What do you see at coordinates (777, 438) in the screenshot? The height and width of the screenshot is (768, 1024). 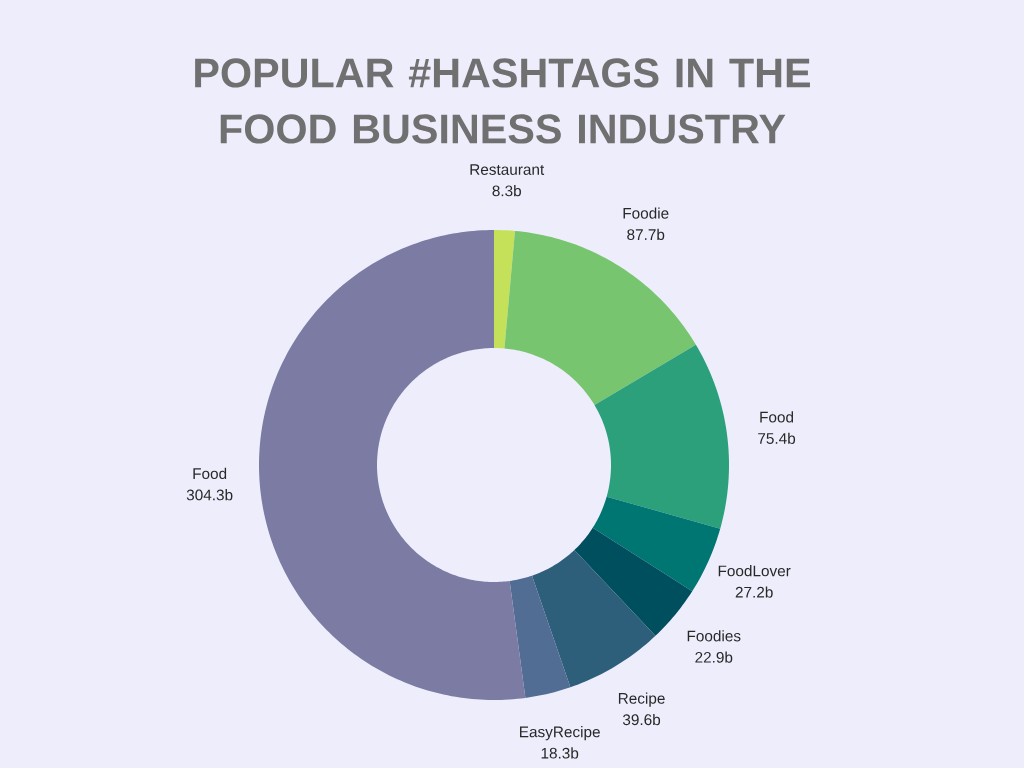 I see `data-label: 75.4b` at bounding box center [777, 438].